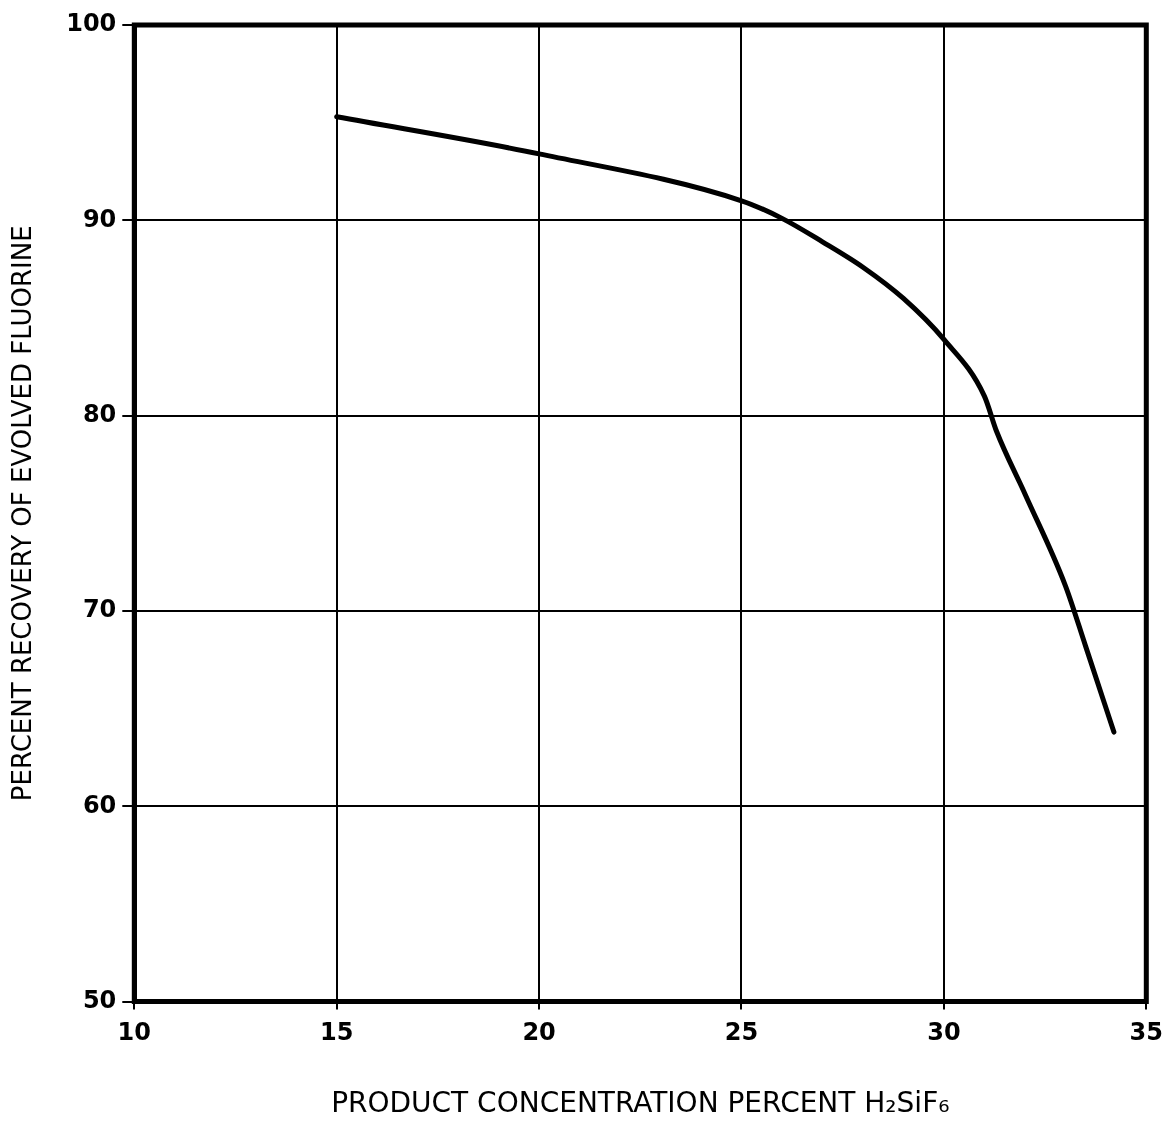  I want to click on x-tick-label: 15, so click(337, 1032).